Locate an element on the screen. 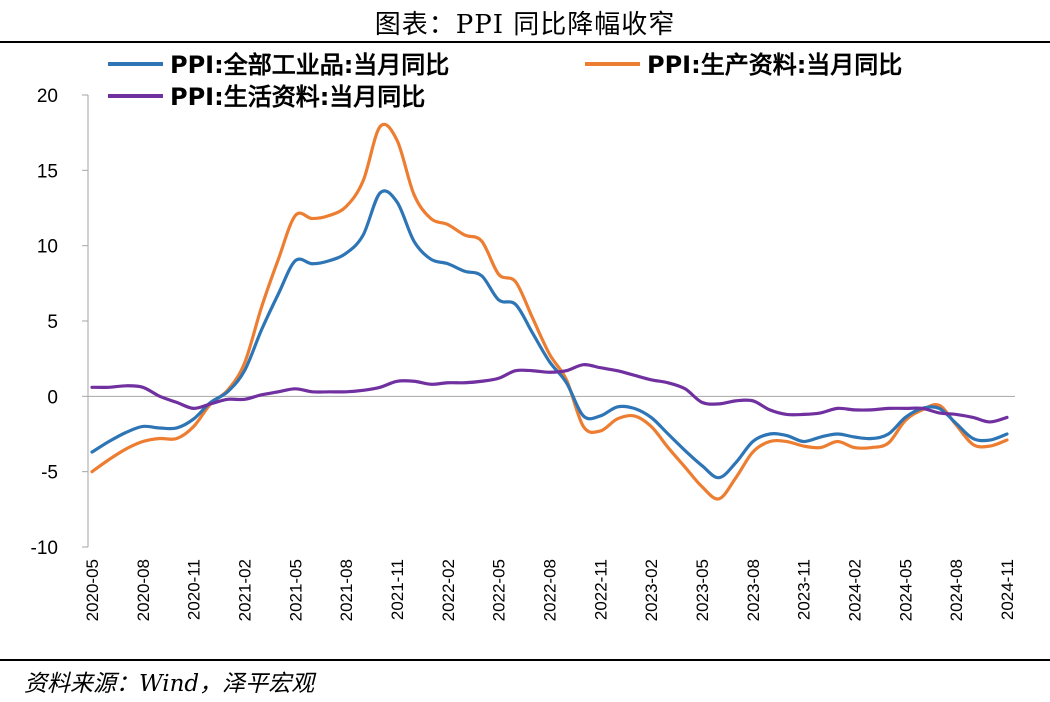  x-tick-label: 2024-08 is located at coordinates (956, 590).